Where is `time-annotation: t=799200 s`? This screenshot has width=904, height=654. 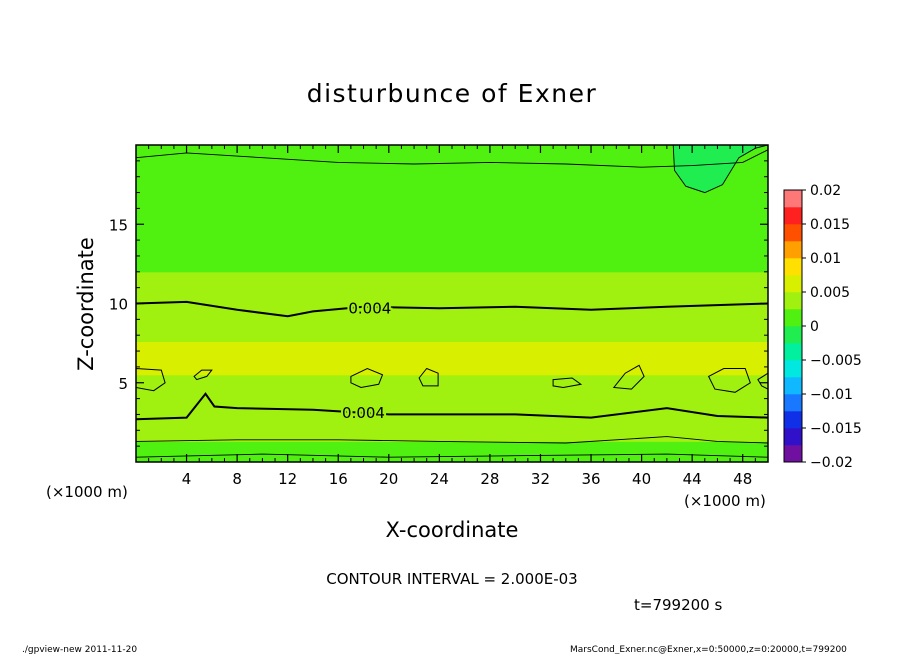
time-annotation: t=799200 s is located at coordinates (678, 605).